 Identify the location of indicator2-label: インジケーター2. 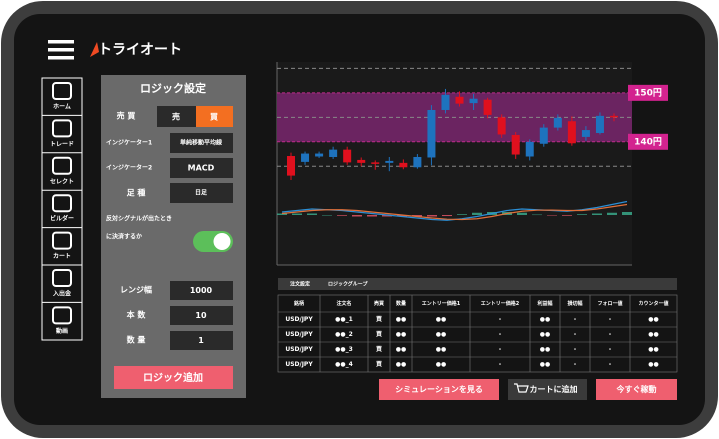
(129, 168).